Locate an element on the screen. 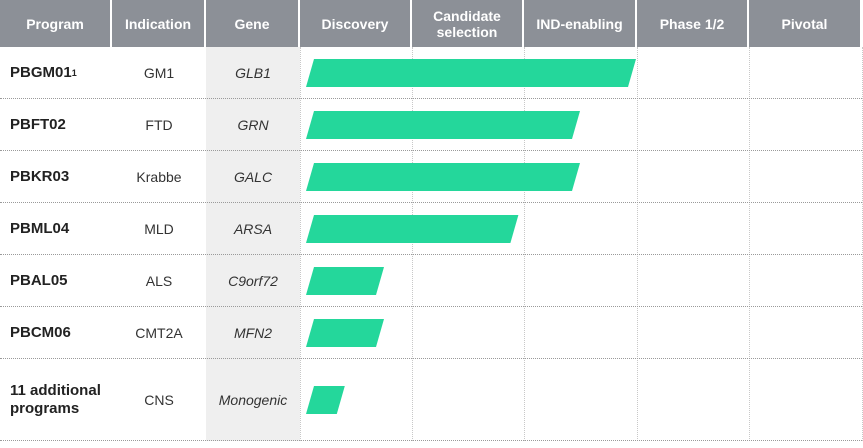  footnote-marker: 1 is located at coordinates (74, 73).